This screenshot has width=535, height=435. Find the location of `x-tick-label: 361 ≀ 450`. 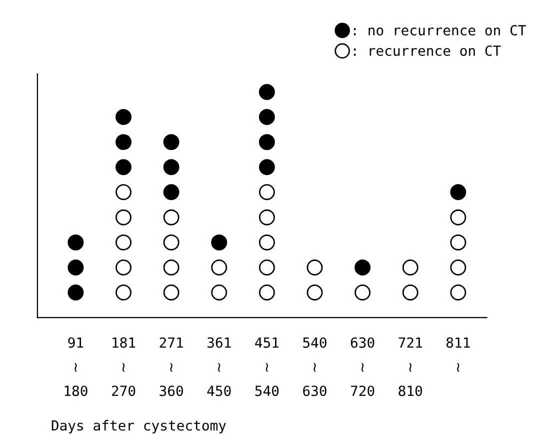

x-tick-label: 361 ≀ 450 is located at coordinates (219, 366).